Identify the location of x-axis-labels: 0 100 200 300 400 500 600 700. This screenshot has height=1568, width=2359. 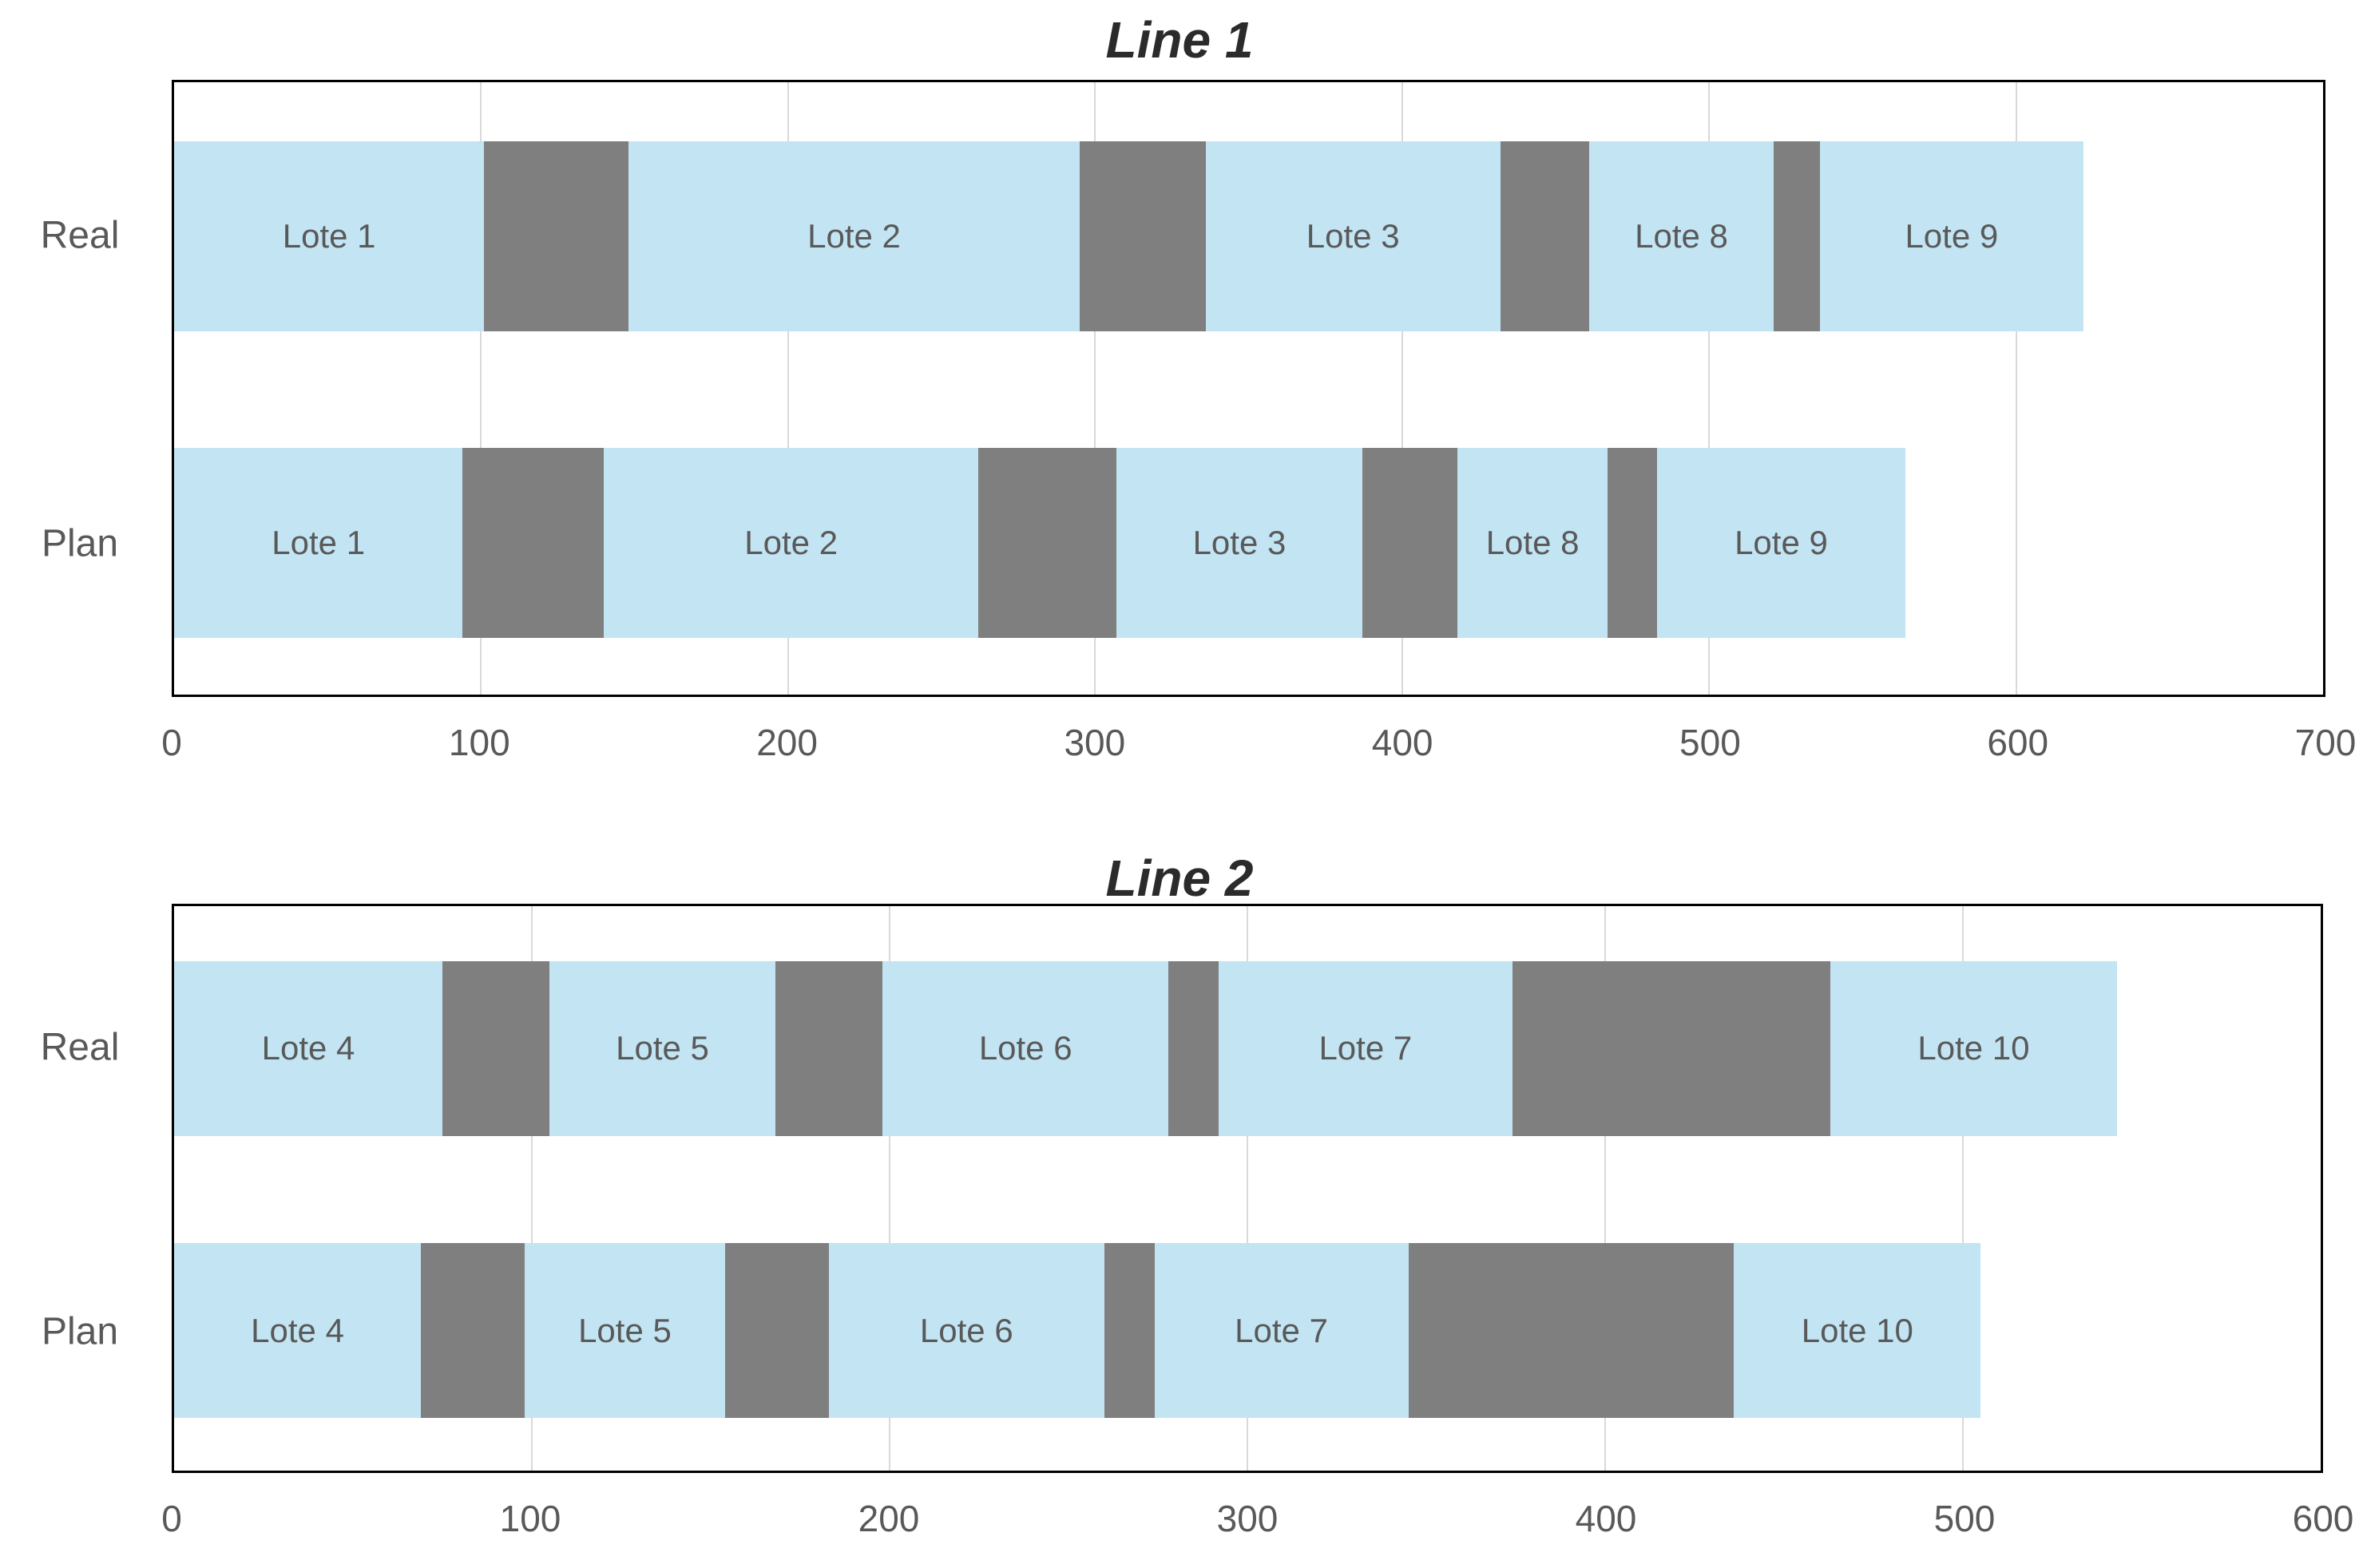
(1258, 743).